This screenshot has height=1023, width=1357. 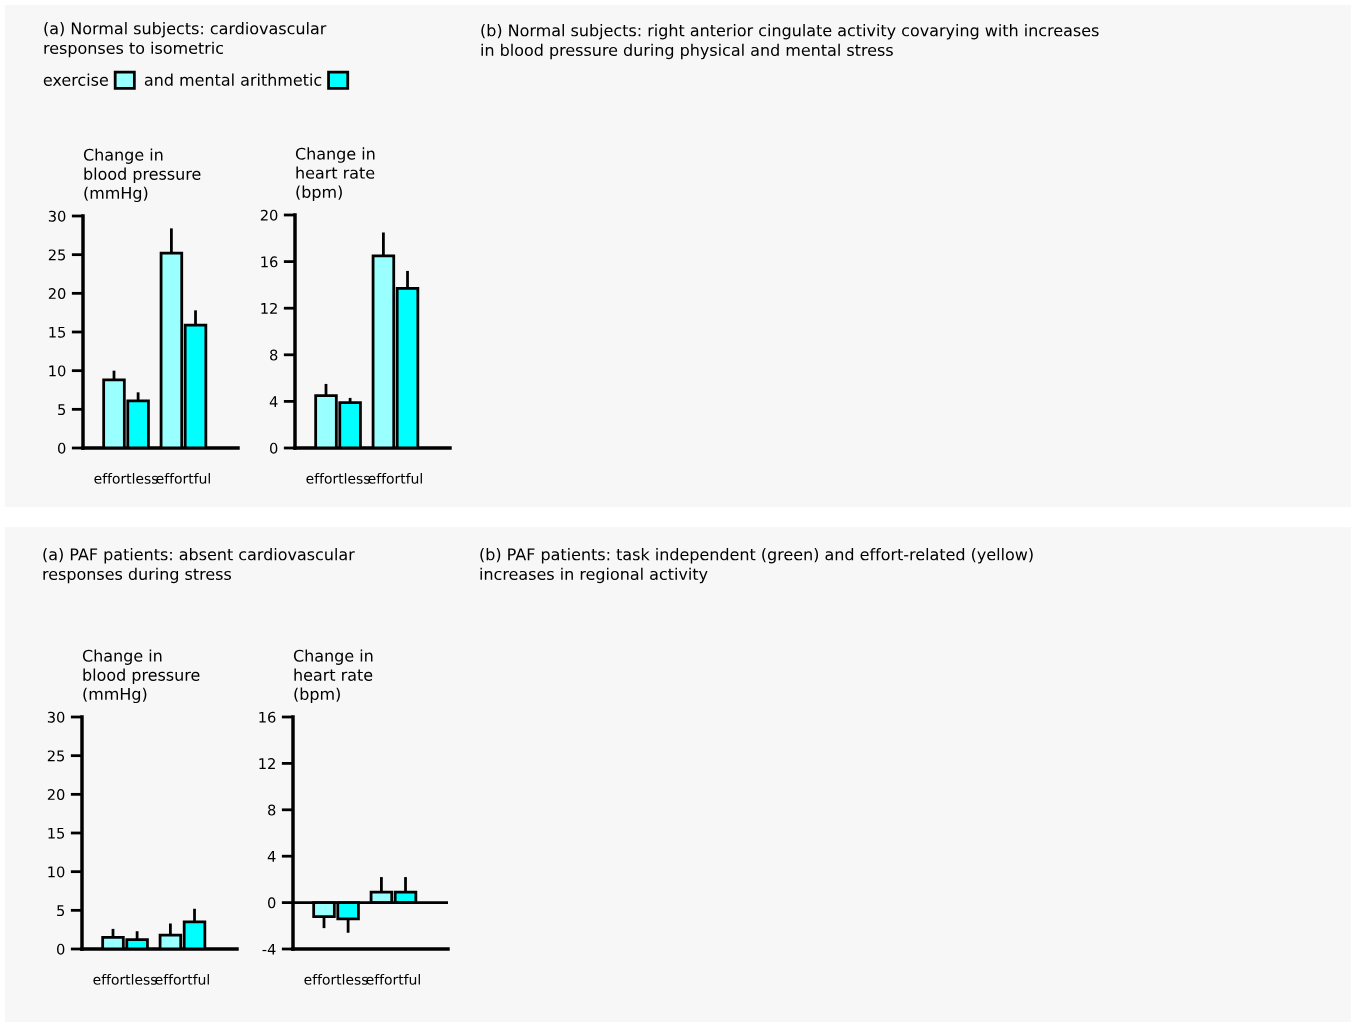 What do you see at coordinates (199, 566) in the screenshot?
I see `chart-title: (a) PAF patients: absent cardiovascular responses during stress` at bounding box center [199, 566].